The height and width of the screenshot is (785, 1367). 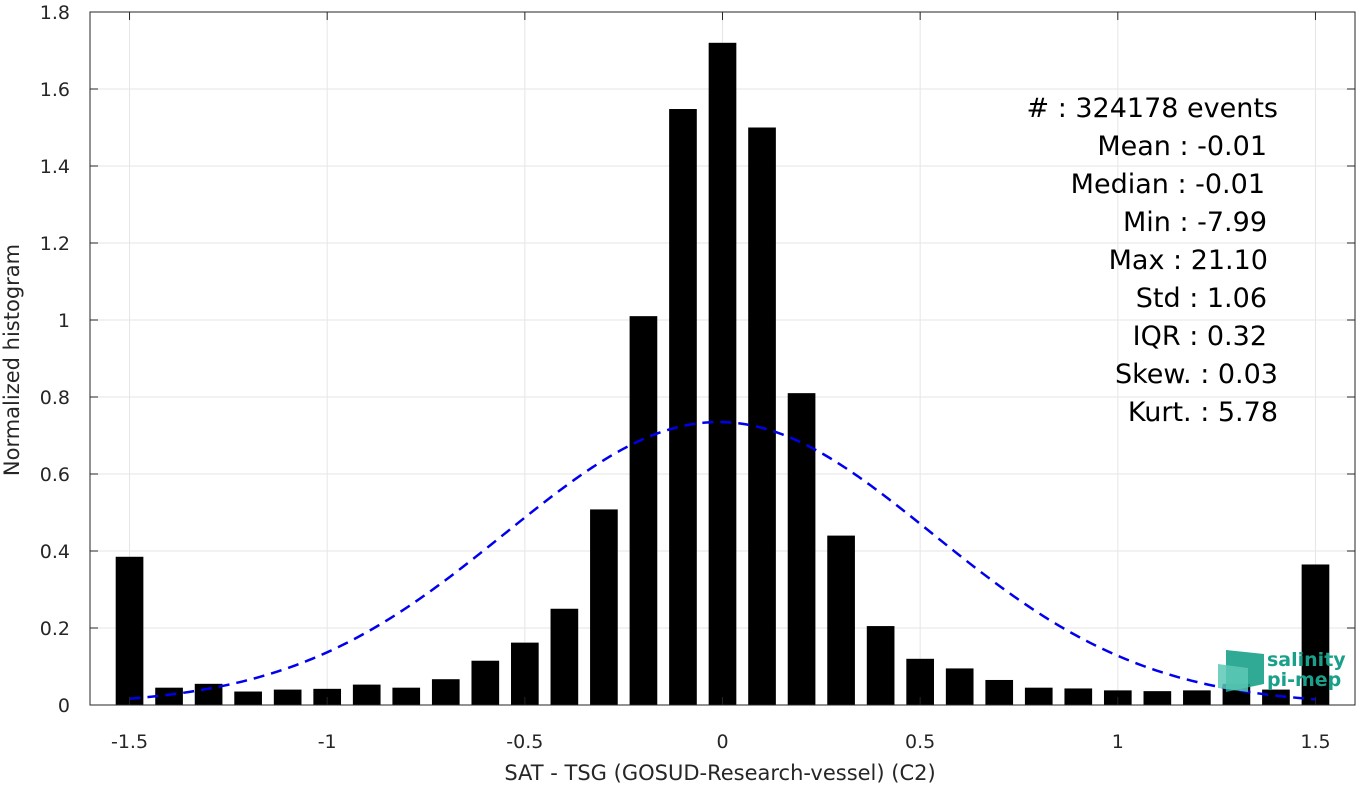 I want to click on y-tick-label-7: 1.4, so click(x=55, y=167).